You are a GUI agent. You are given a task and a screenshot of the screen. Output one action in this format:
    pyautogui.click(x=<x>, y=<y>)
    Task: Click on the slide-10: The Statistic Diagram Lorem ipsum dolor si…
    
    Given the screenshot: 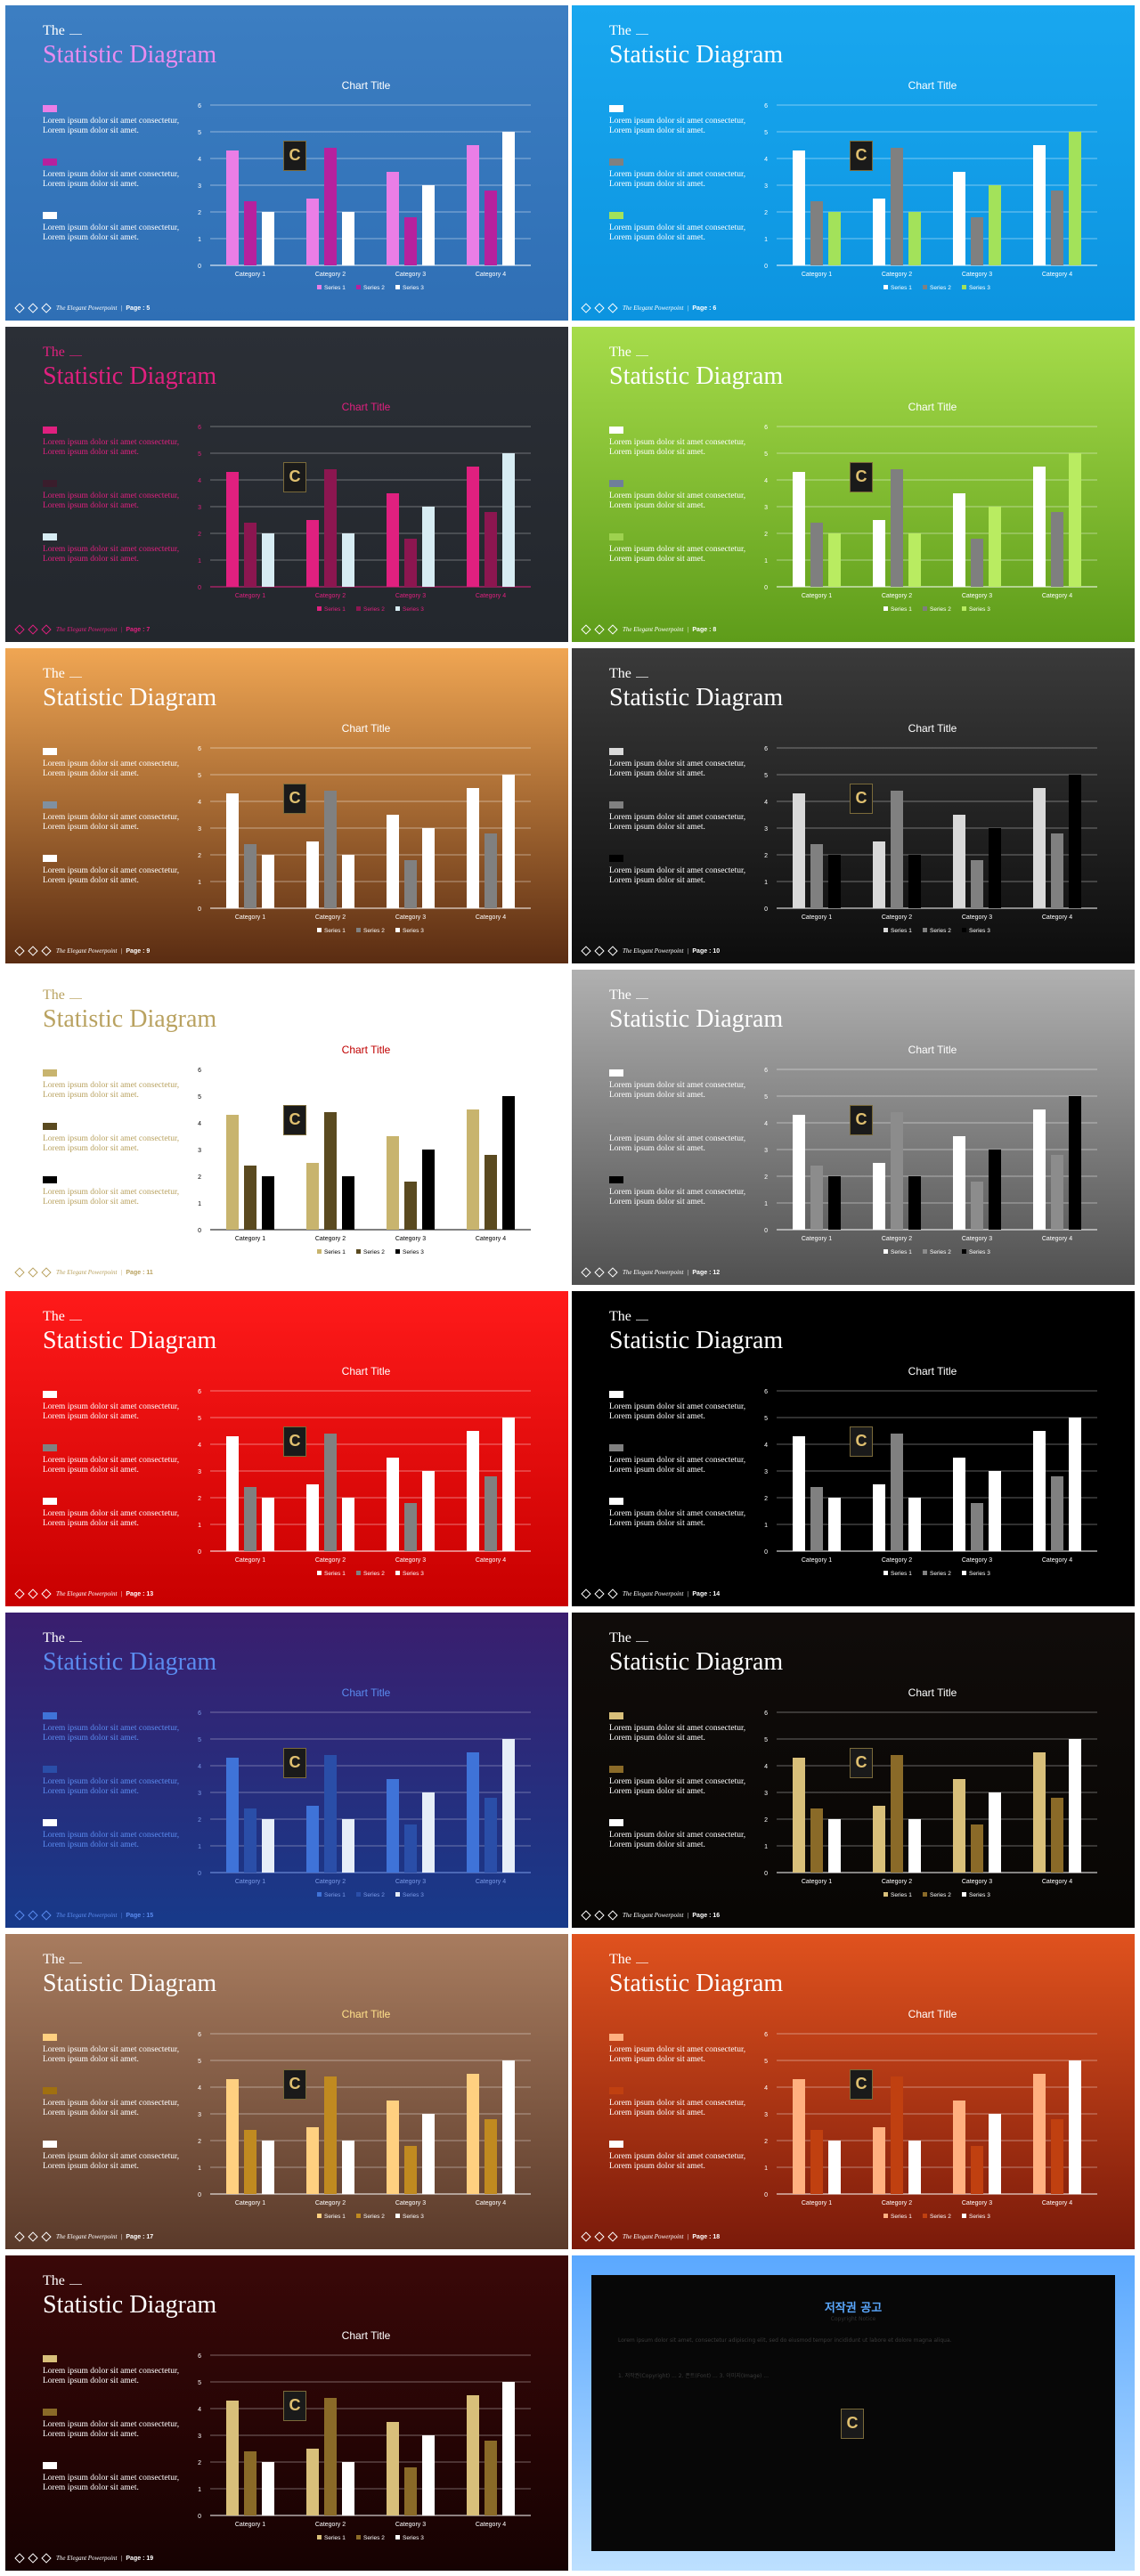 What is the action you would take?
    pyautogui.click(x=853, y=1448)
    